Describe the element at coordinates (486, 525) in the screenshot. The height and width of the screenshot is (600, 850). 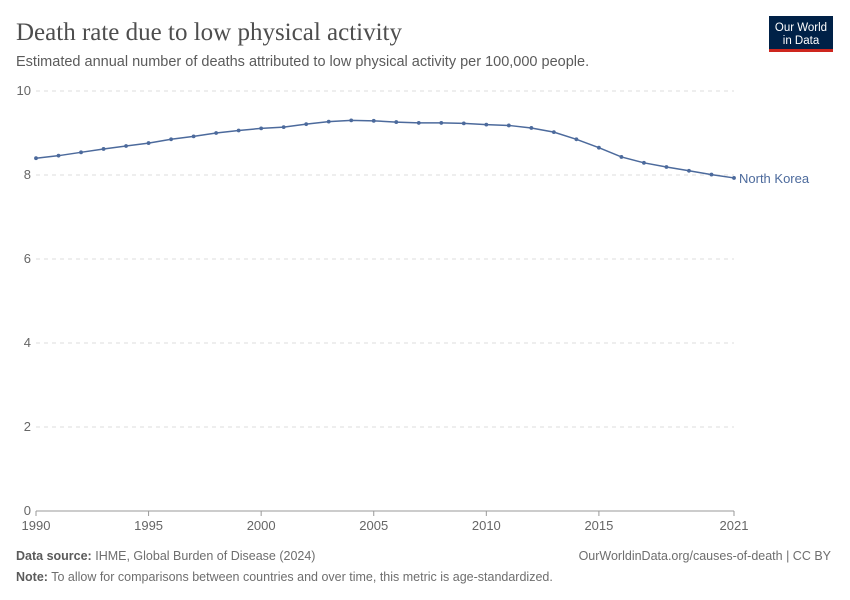
I see `x-tick-label: 2010` at that location.